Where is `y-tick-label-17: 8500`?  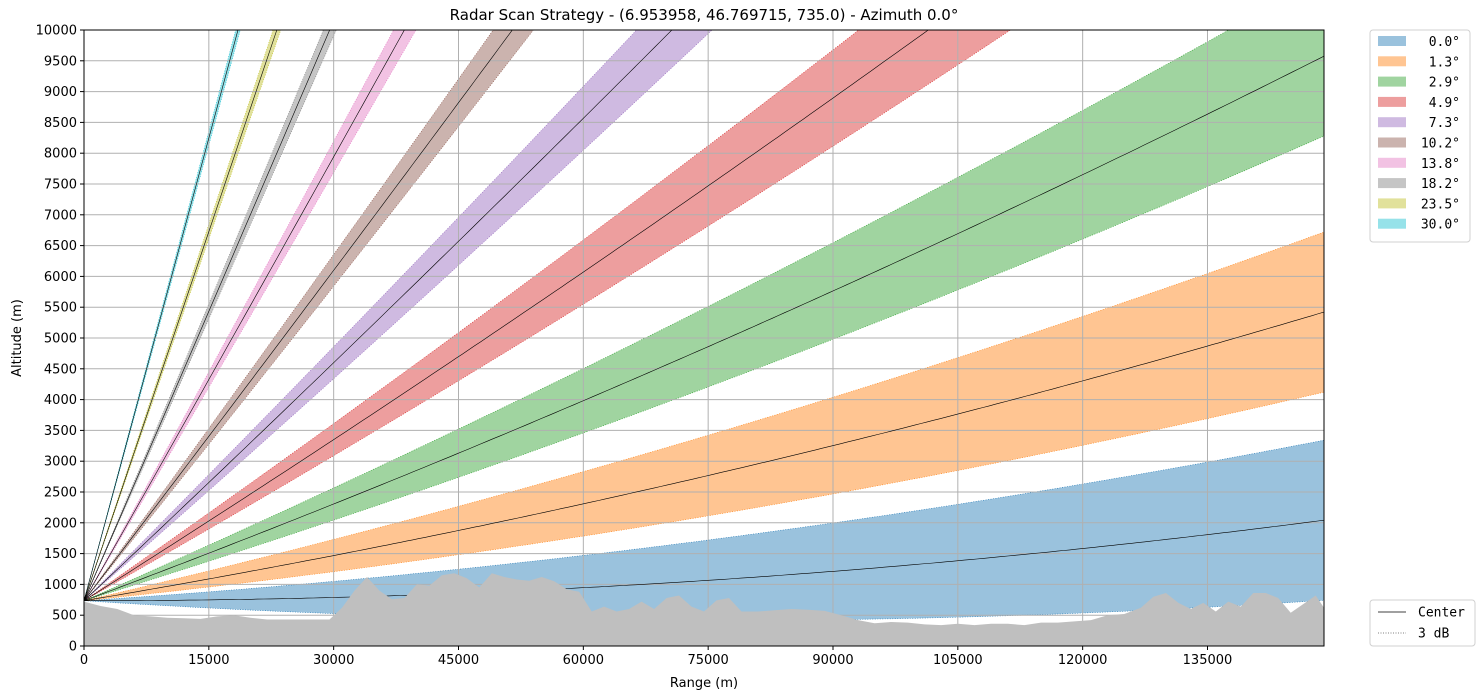 y-tick-label-17: 8500 is located at coordinates (60, 123).